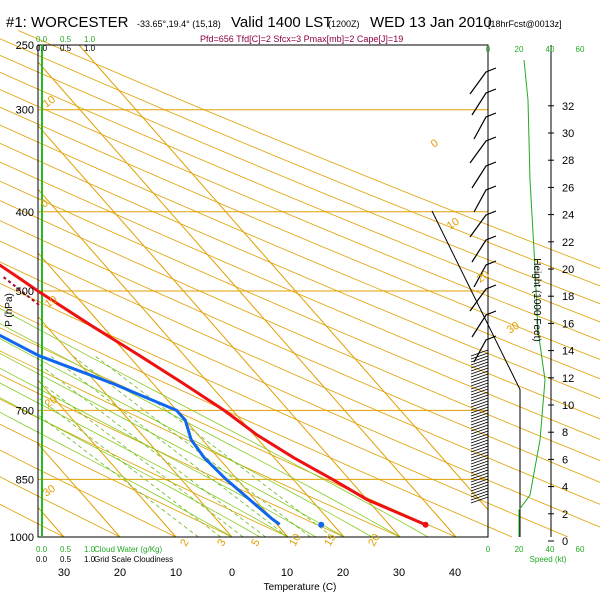  Describe the element at coordinates (568, 107) in the screenshot. I see `height-tick-label: 32` at that location.